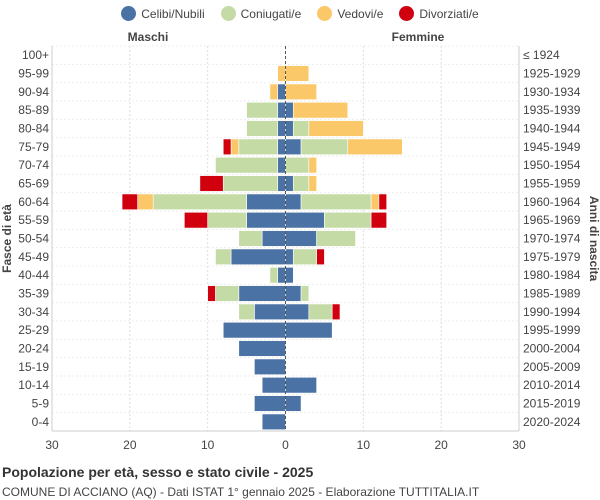  Describe the element at coordinates (33, 74) in the screenshot. I see `age-group-label: 95-99` at that location.